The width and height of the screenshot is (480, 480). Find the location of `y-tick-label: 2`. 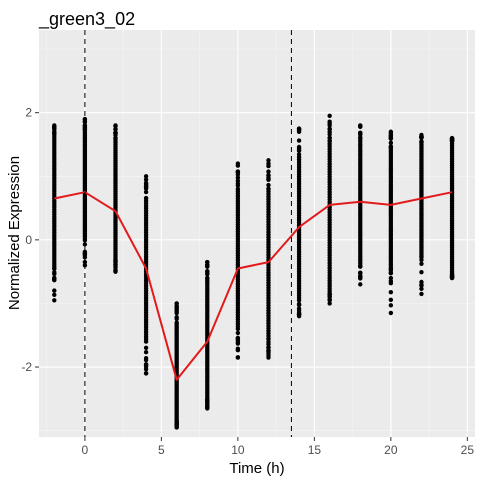

y-tick-label: 2 is located at coordinates (28, 113).